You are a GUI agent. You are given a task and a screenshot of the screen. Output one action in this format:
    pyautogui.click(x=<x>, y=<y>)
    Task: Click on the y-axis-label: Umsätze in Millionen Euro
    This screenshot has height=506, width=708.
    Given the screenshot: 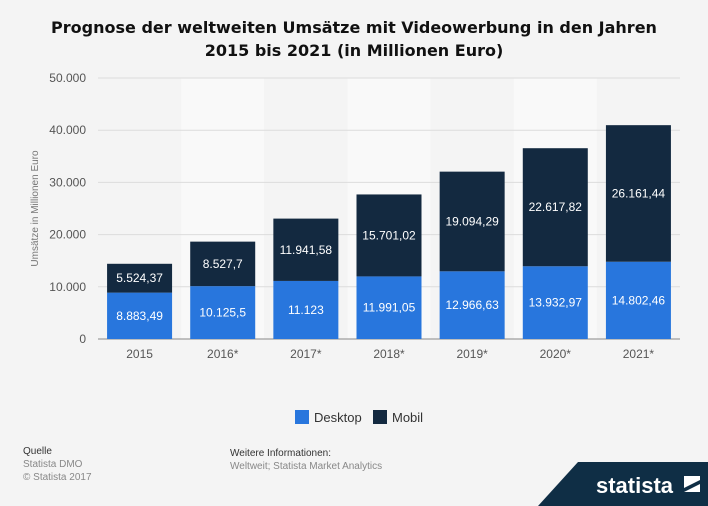 What is the action you would take?
    pyautogui.click(x=35, y=208)
    